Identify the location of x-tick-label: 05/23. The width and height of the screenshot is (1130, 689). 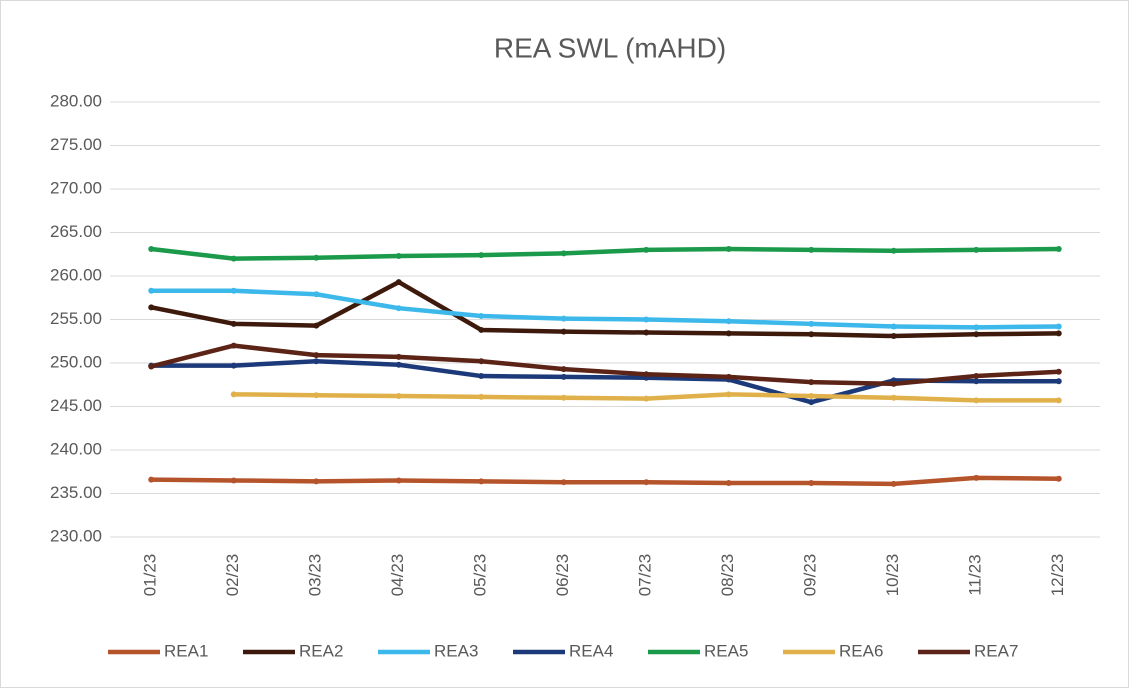
(480, 575).